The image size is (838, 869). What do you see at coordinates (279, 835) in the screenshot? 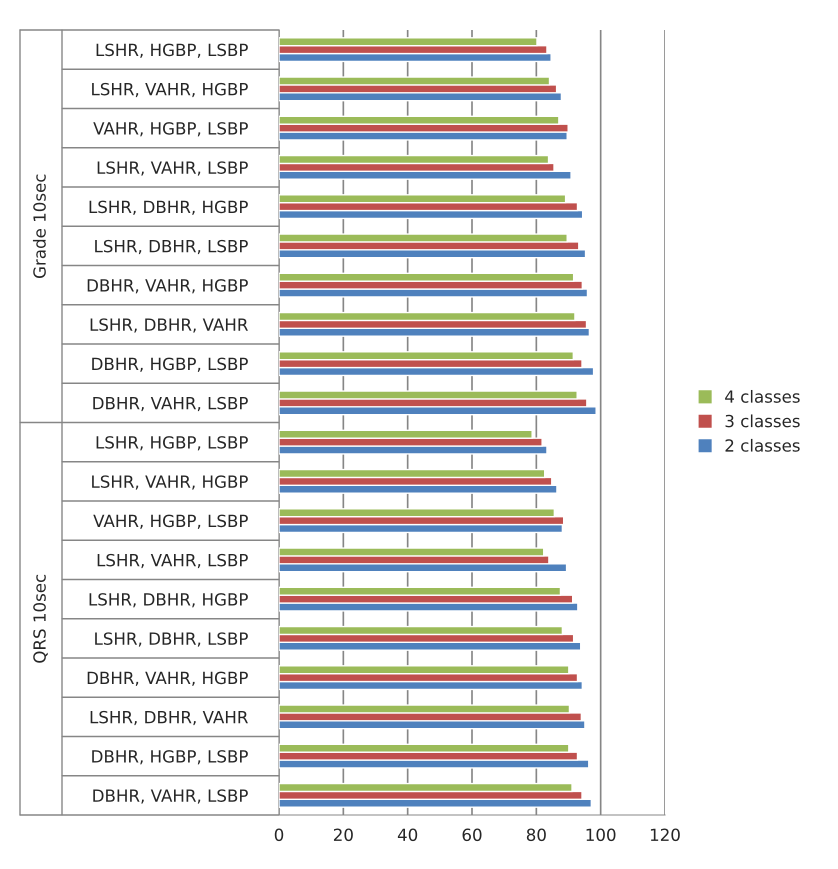
I see `x-tick-label: 0` at bounding box center [279, 835].